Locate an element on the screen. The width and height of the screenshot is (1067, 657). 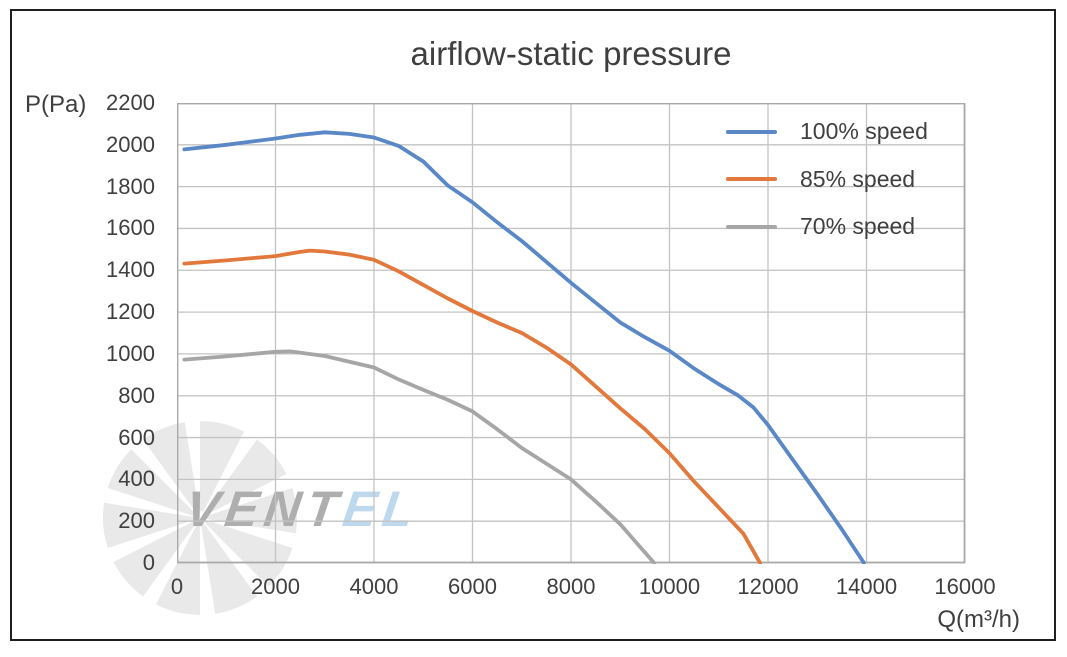
legend-label: 85% speed is located at coordinates (858, 178).